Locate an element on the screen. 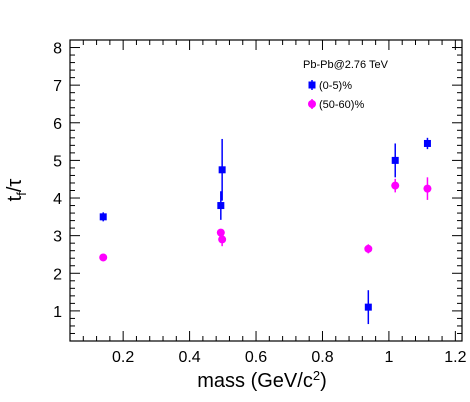  legend: Pb-Pb@2.76 TeV (0-5)% (50-60)% is located at coordinates (346, 85).